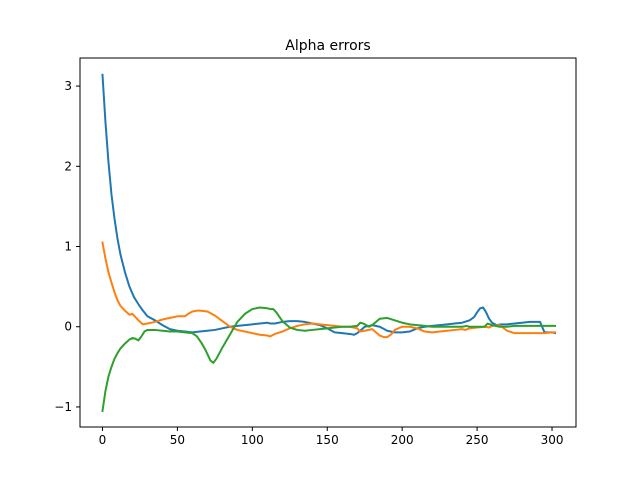  I want to click on x-tick-label: 50, so click(177, 440).